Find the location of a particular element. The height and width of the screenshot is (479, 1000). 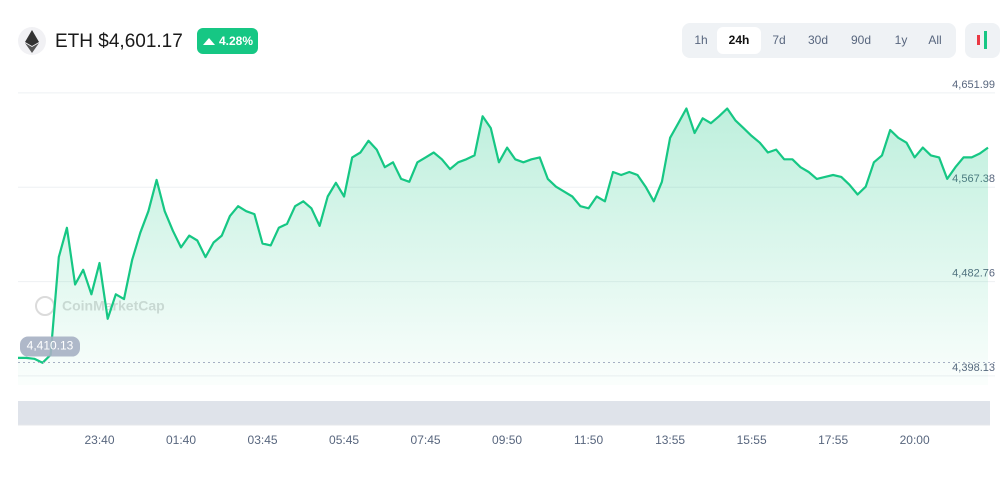

x-tick-label: 20:00 is located at coordinates (915, 440).